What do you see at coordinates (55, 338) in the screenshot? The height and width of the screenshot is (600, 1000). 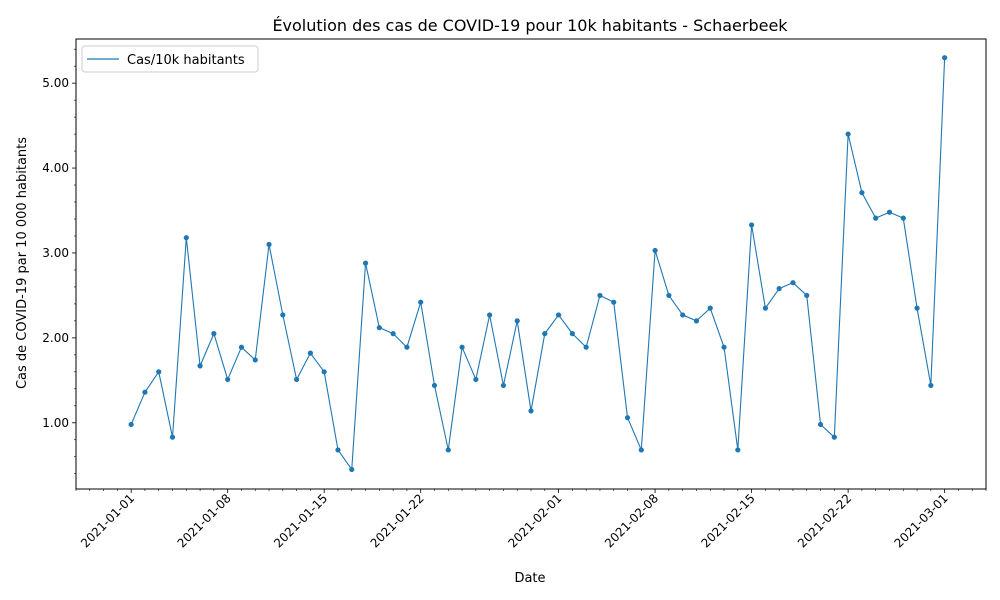 I see `y-tick-label: 2.00` at bounding box center [55, 338].